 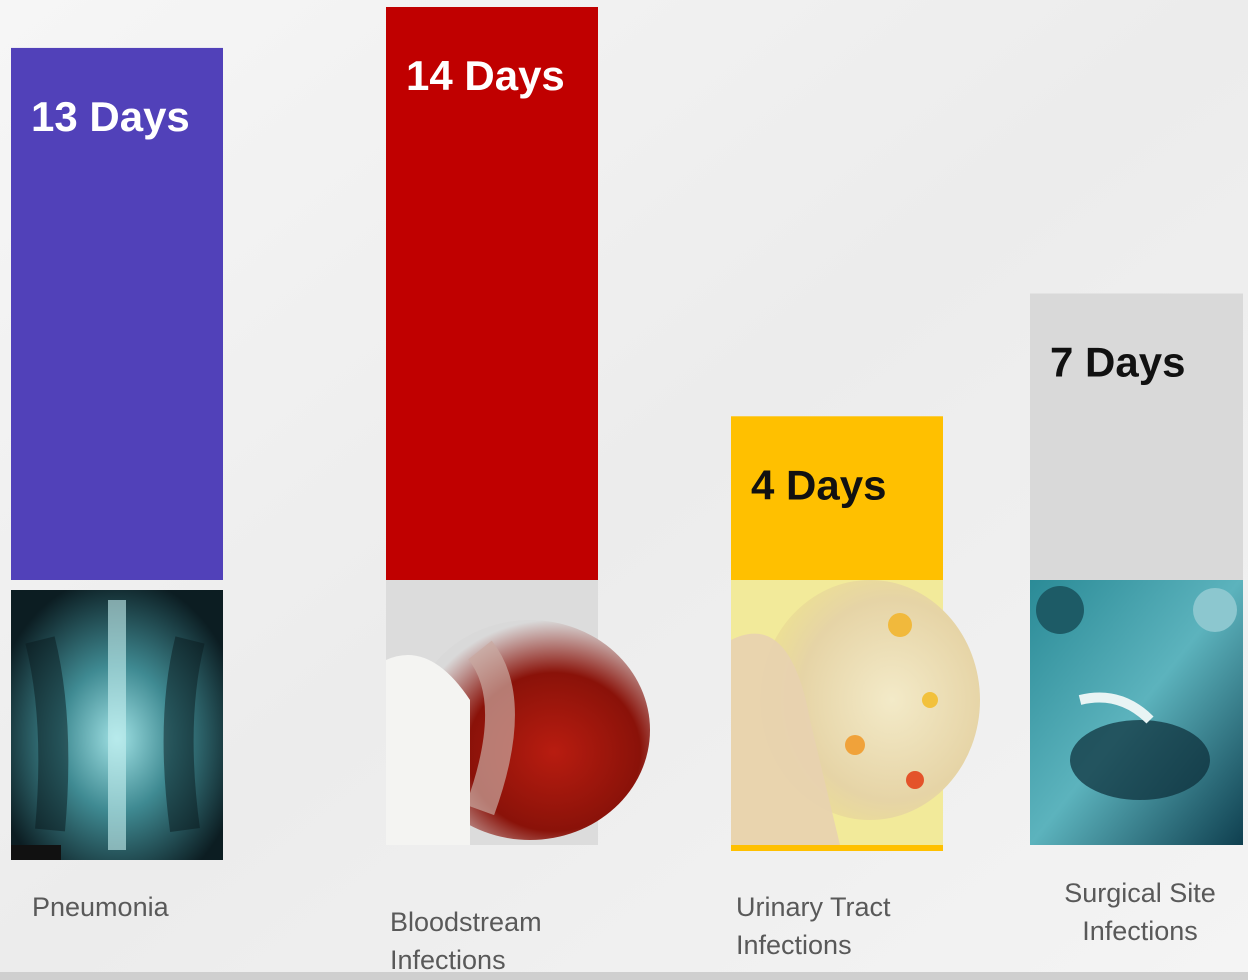 I want to click on category-label: Urinary Tract Infections, so click(x=813, y=926).